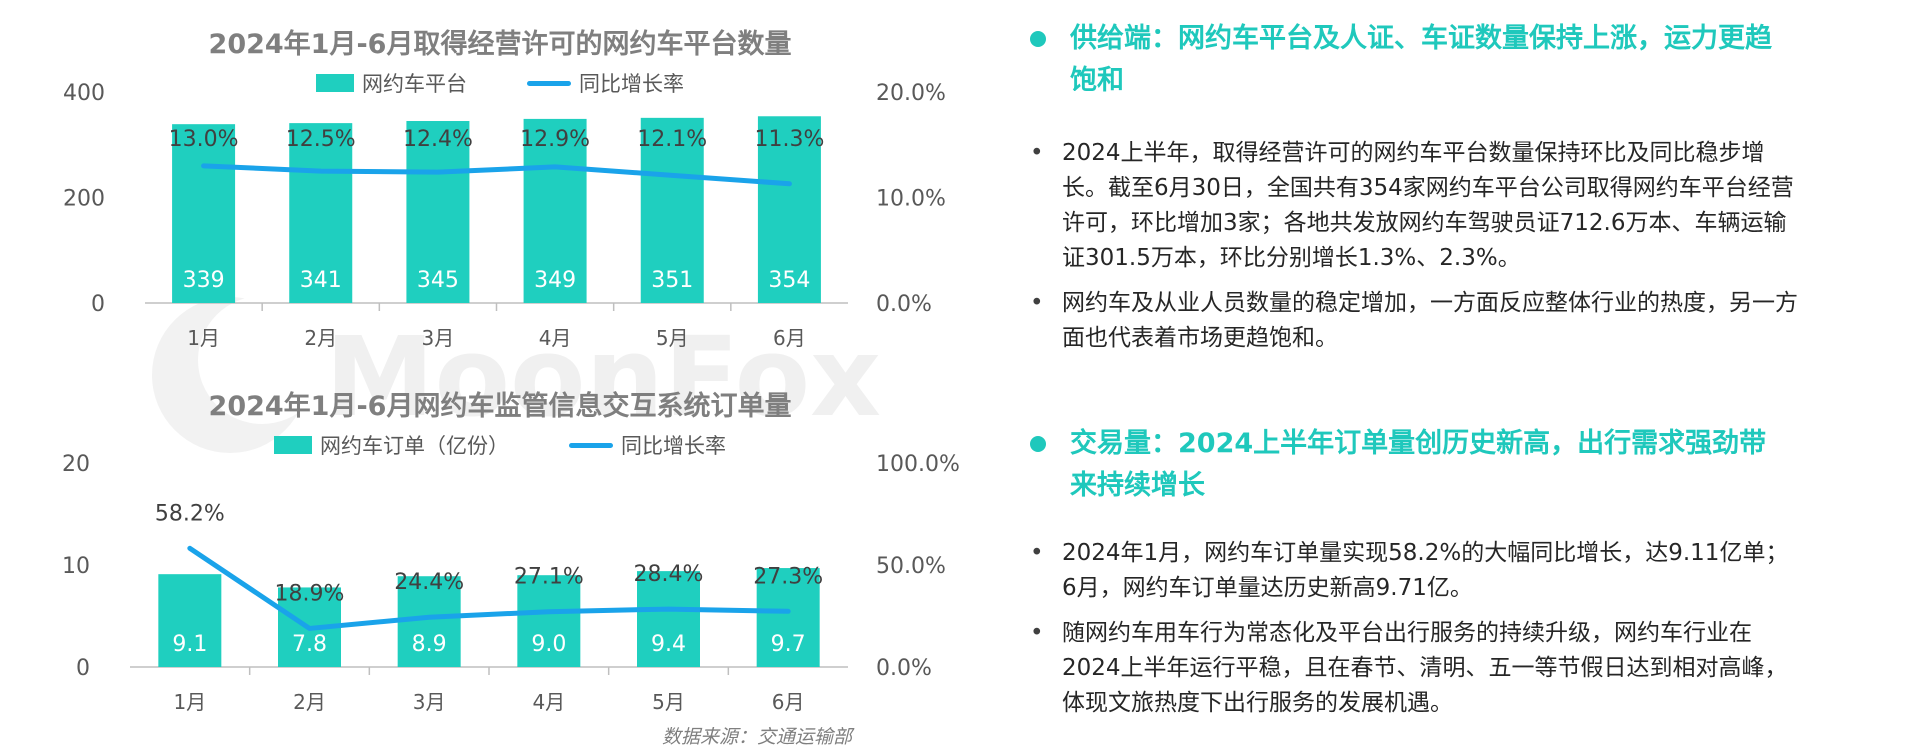  Describe the element at coordinates (189, 702) in the screenshot. I see `chart2-x-tick: 1月` at that location.